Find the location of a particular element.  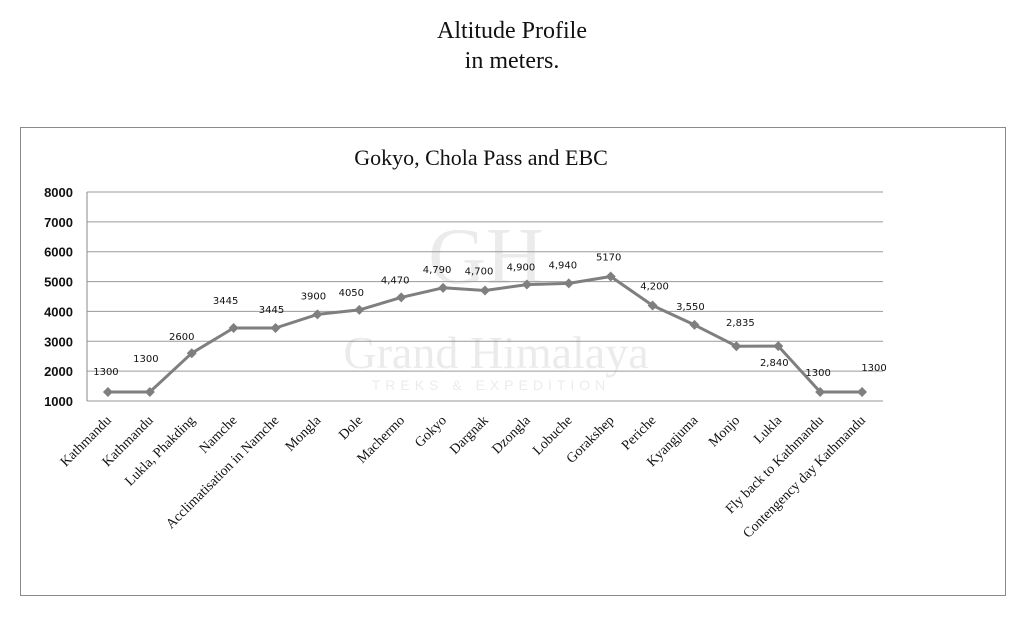

data-label: 2600 is located at coordinates (181, 337).